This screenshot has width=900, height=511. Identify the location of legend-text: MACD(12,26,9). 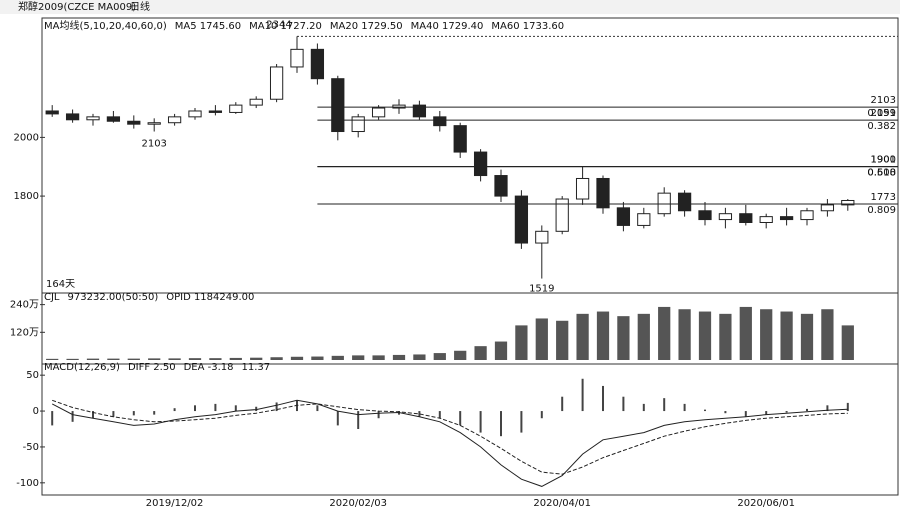
(82, 367).